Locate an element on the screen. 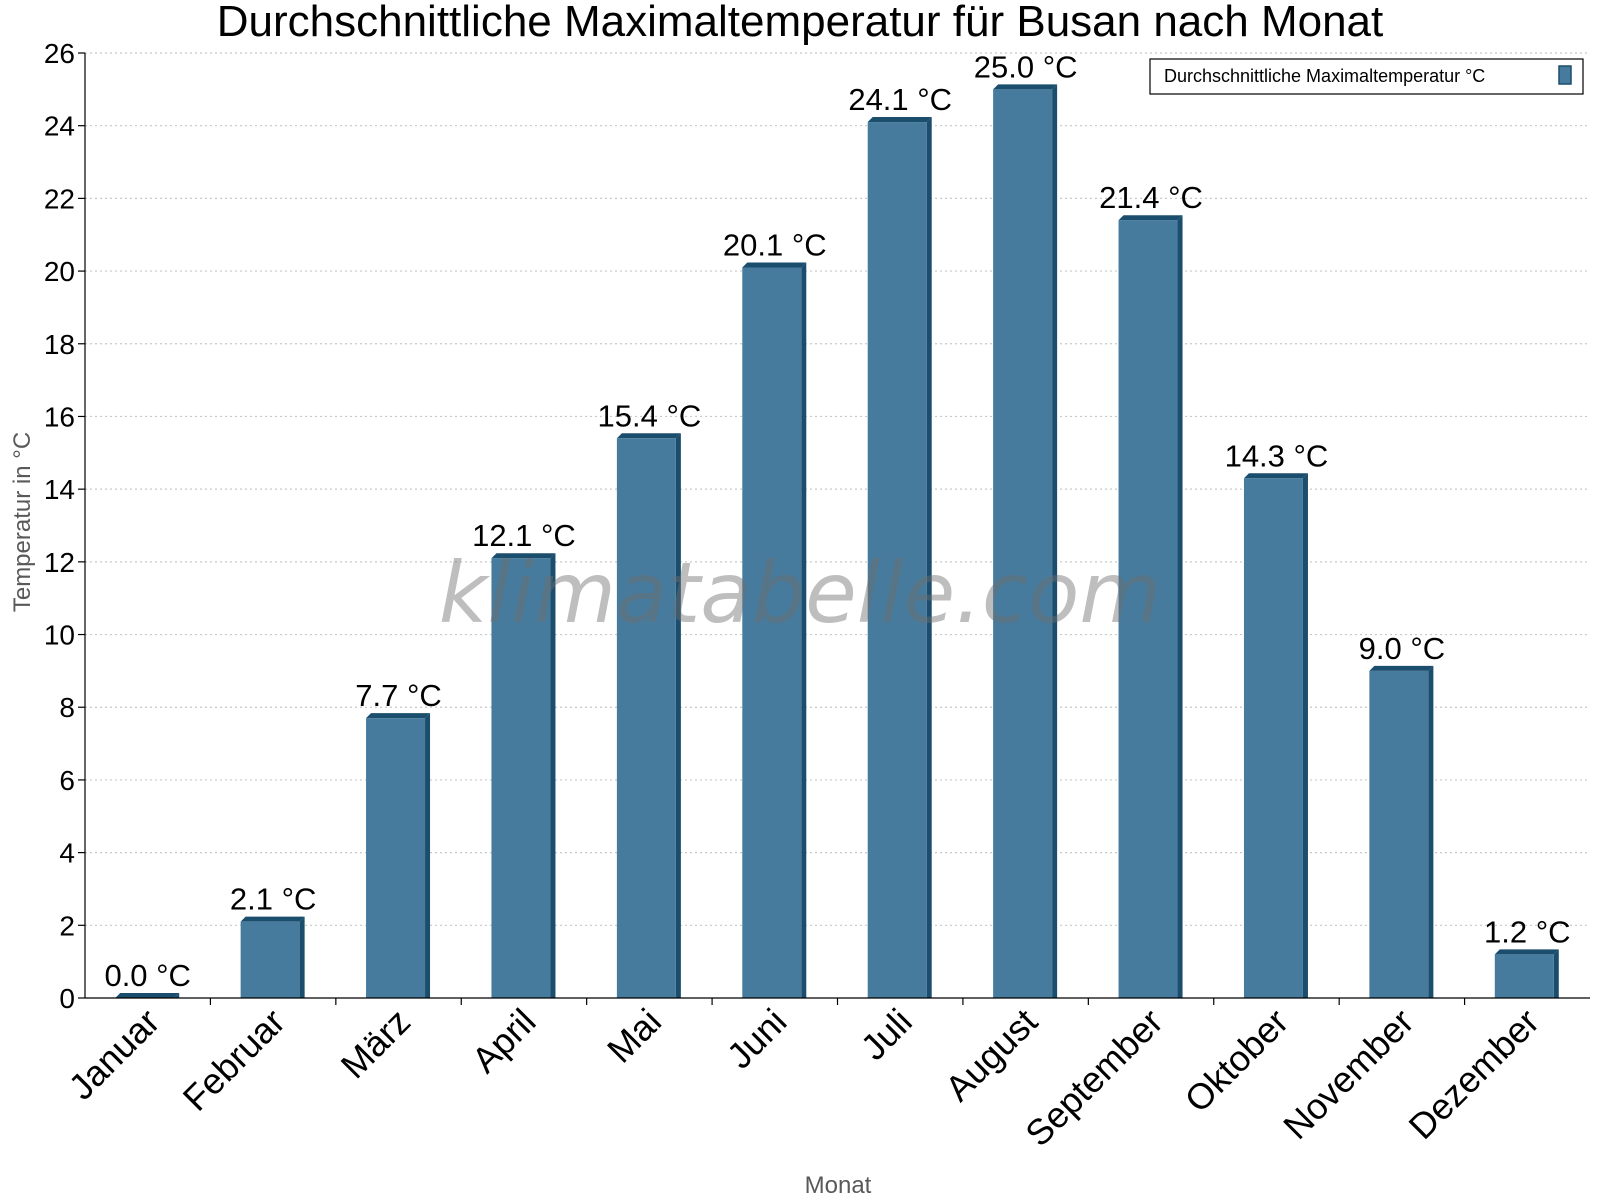  x-tick-label: Oktober is located at coordinates (1237, 1061).